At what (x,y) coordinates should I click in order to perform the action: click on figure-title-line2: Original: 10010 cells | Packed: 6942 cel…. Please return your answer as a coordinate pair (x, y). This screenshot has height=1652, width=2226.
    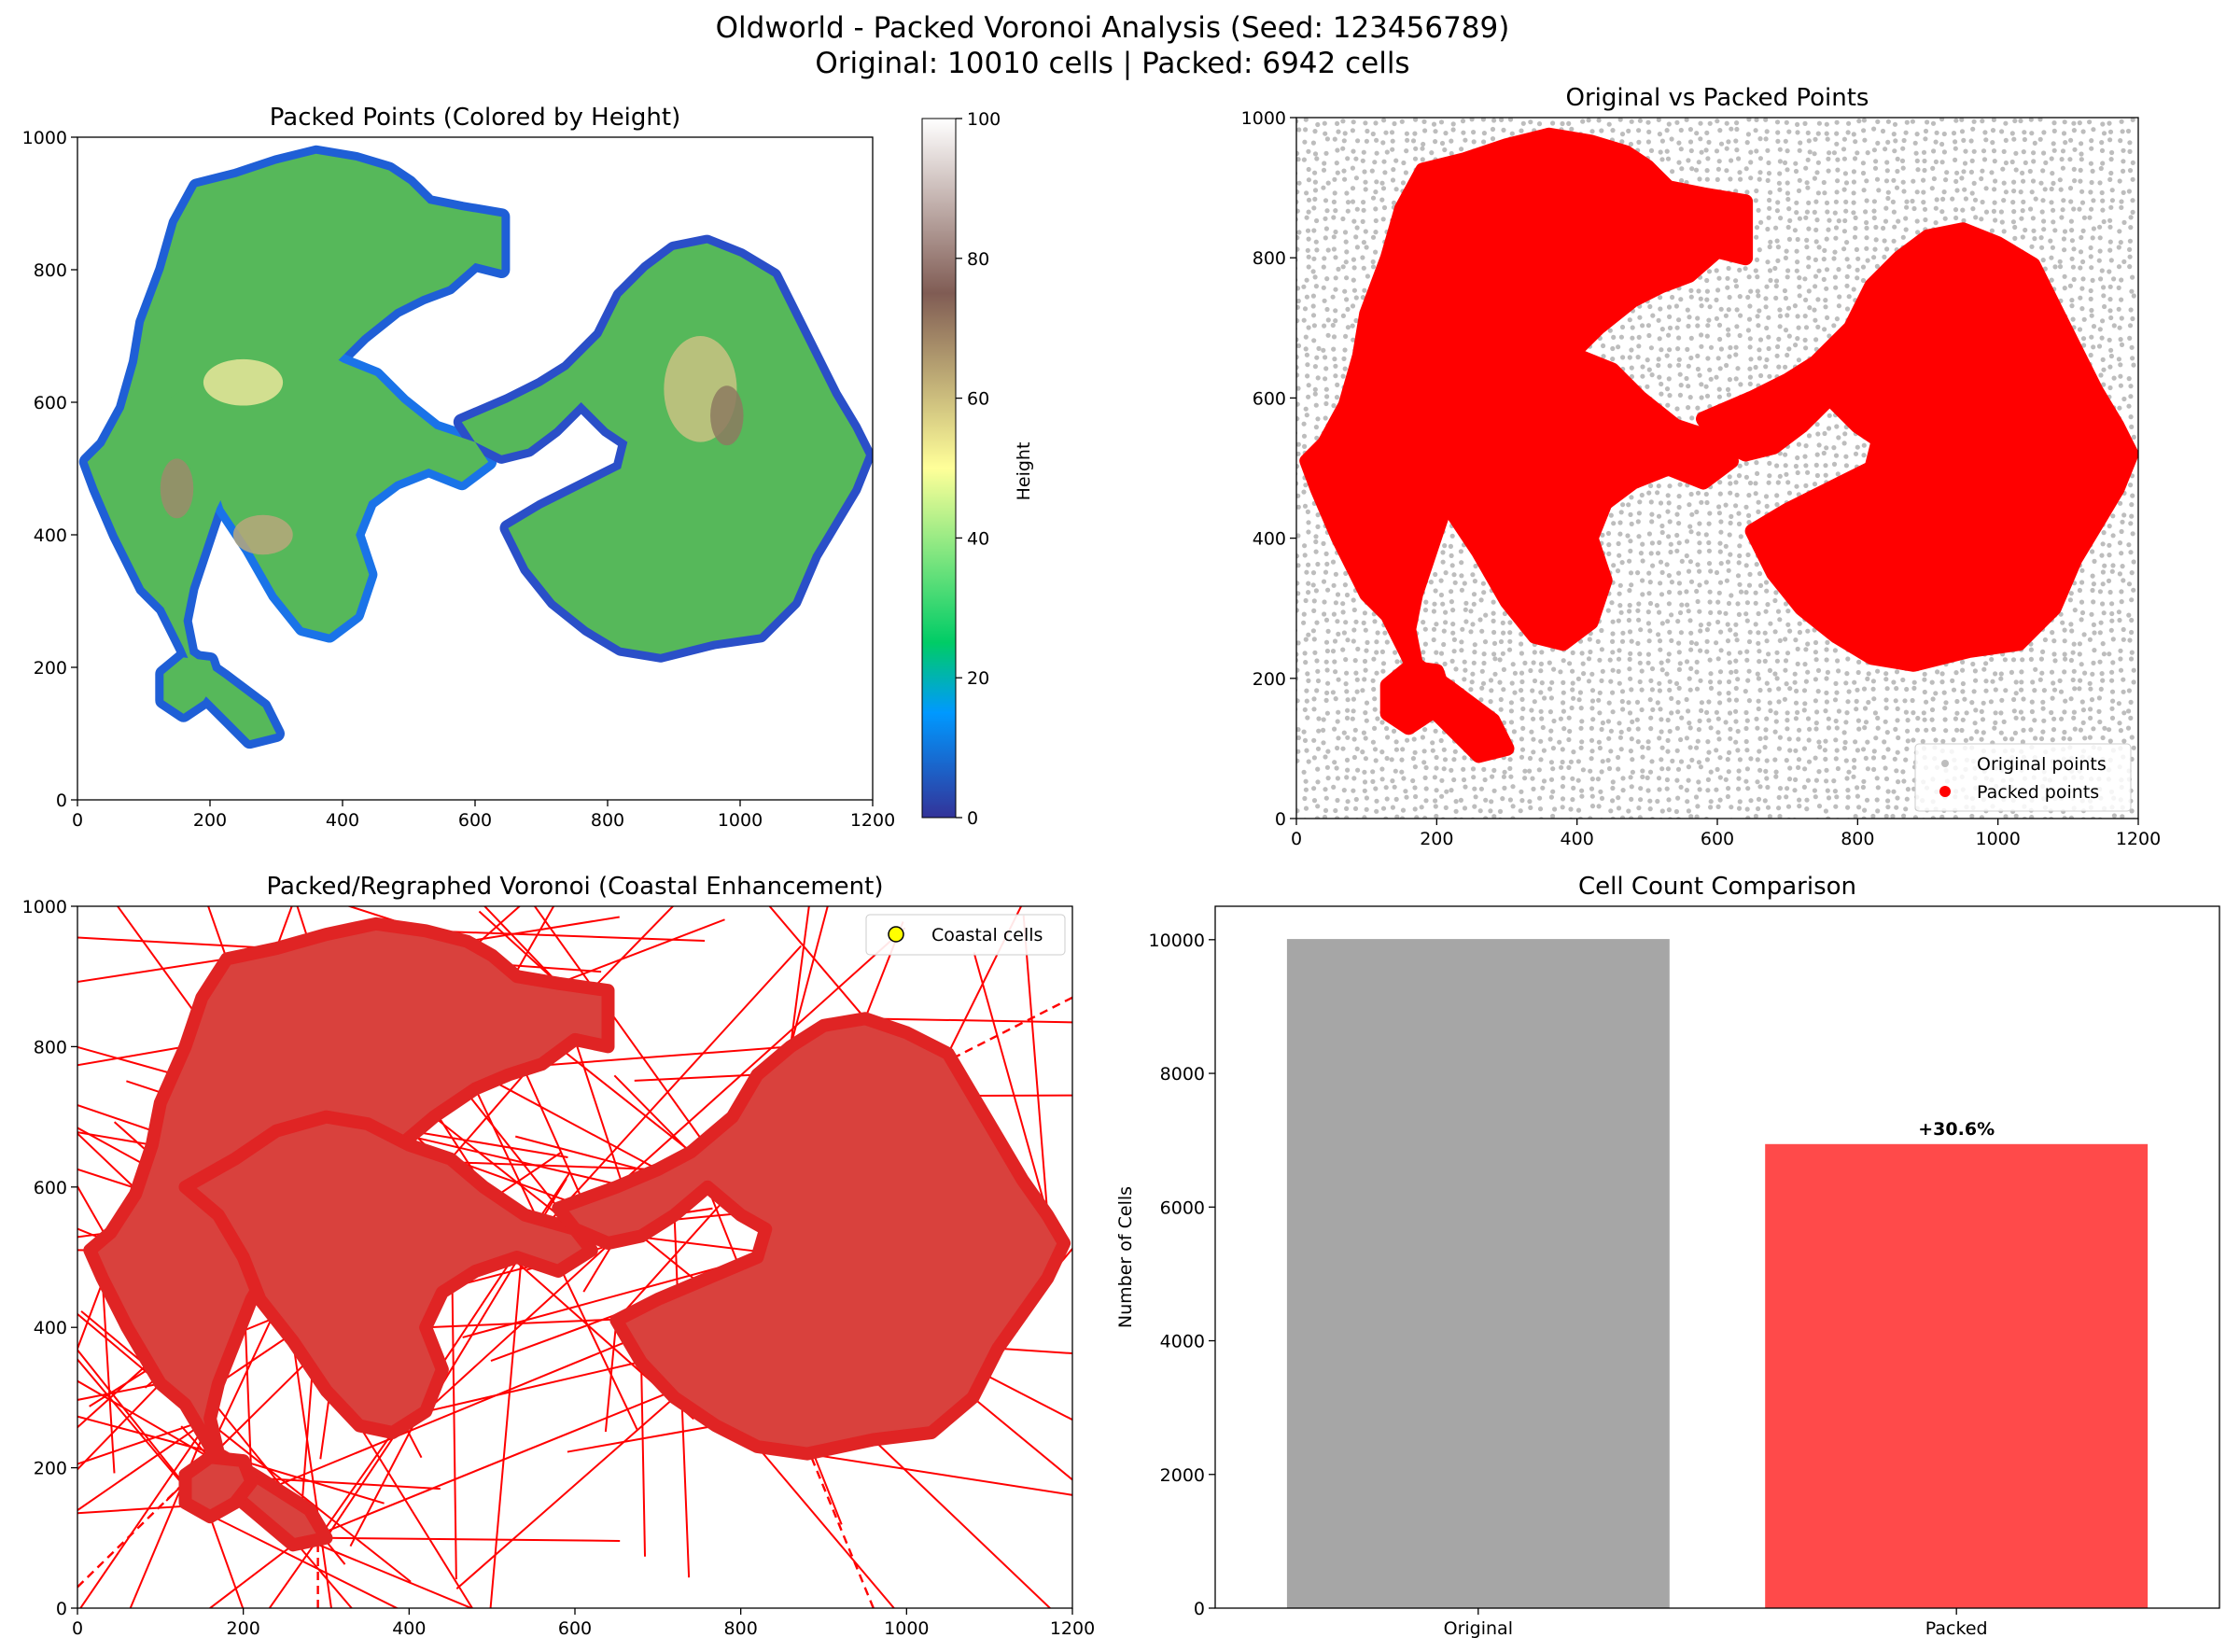
    Looking at the image, I should click on (1112, 63).